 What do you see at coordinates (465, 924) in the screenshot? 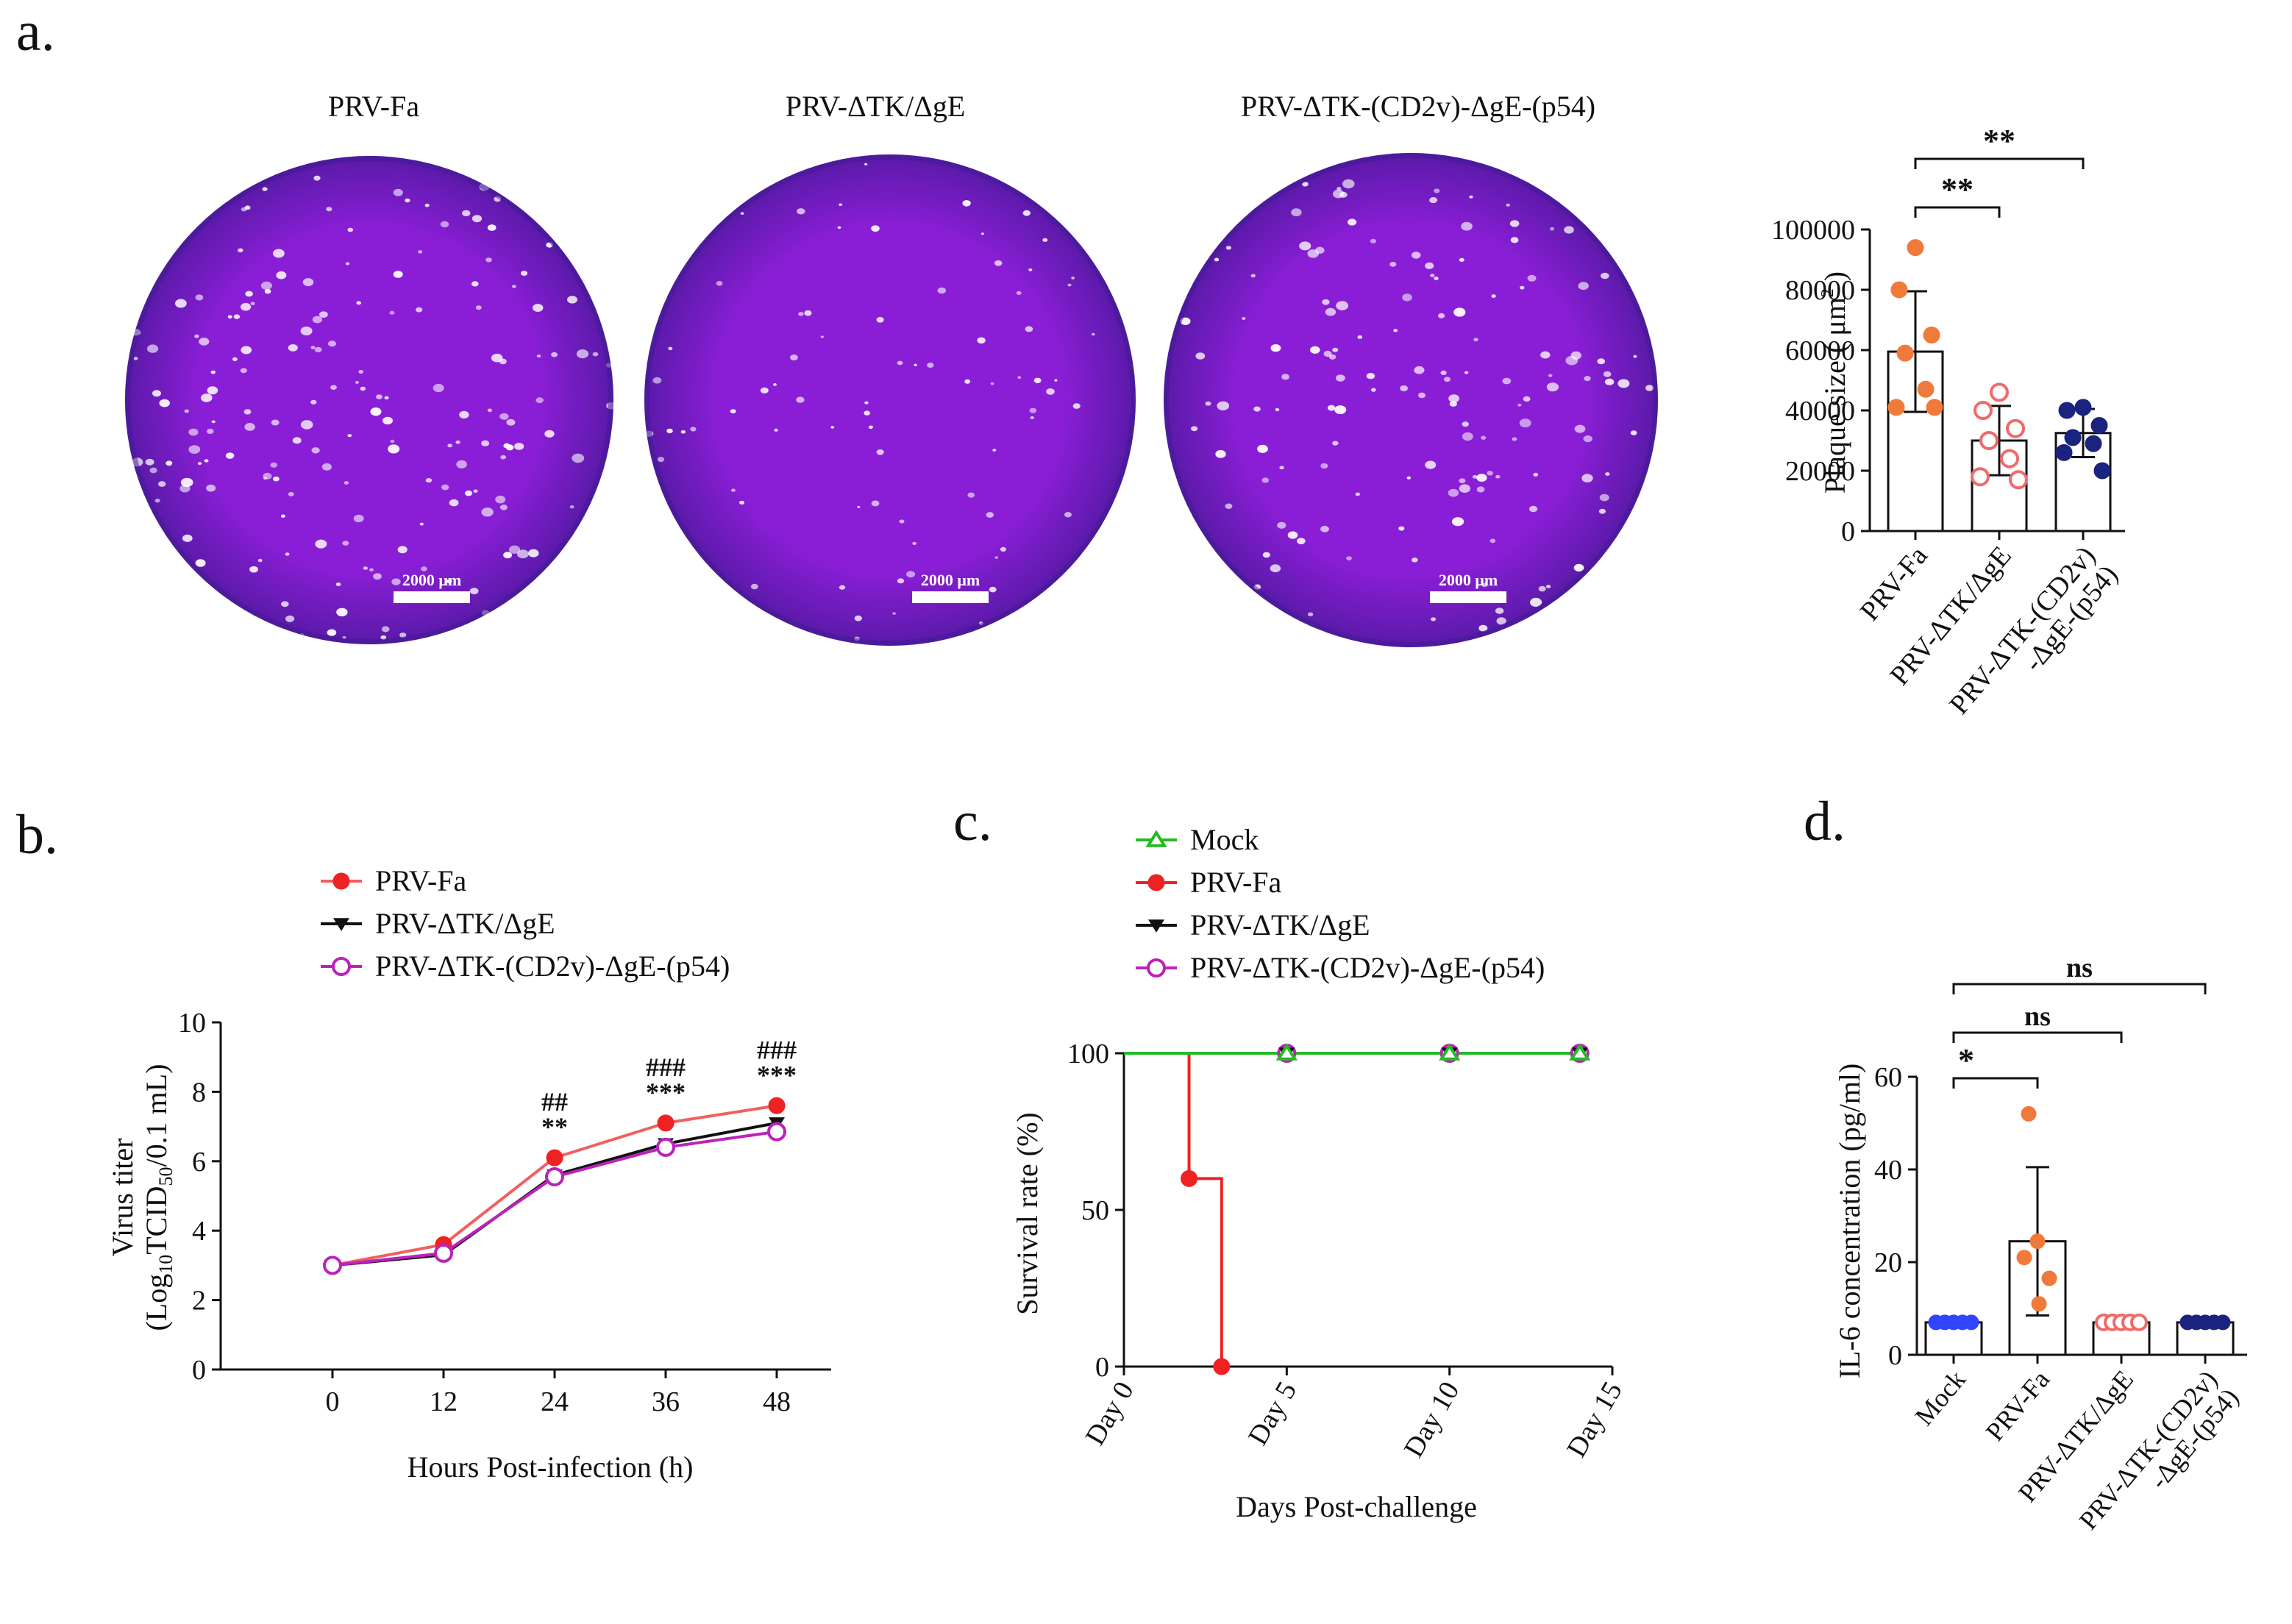
I see `legend-label: PRV-ΔTK/ΔgE` at bounding box center [465, 924].